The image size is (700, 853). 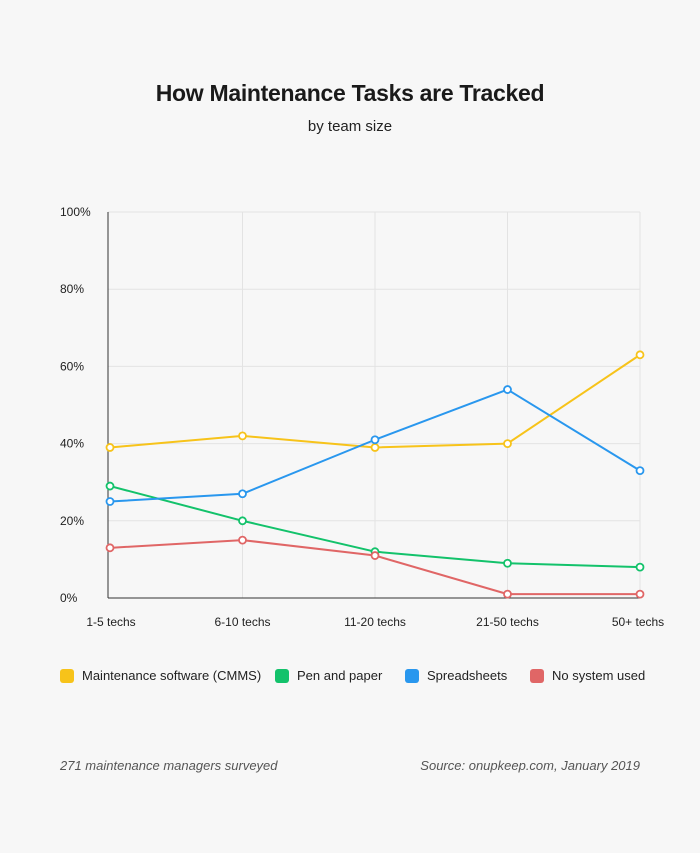 I want to click on x-tick-label: 21-50 techs, so click(x=507, y=622).